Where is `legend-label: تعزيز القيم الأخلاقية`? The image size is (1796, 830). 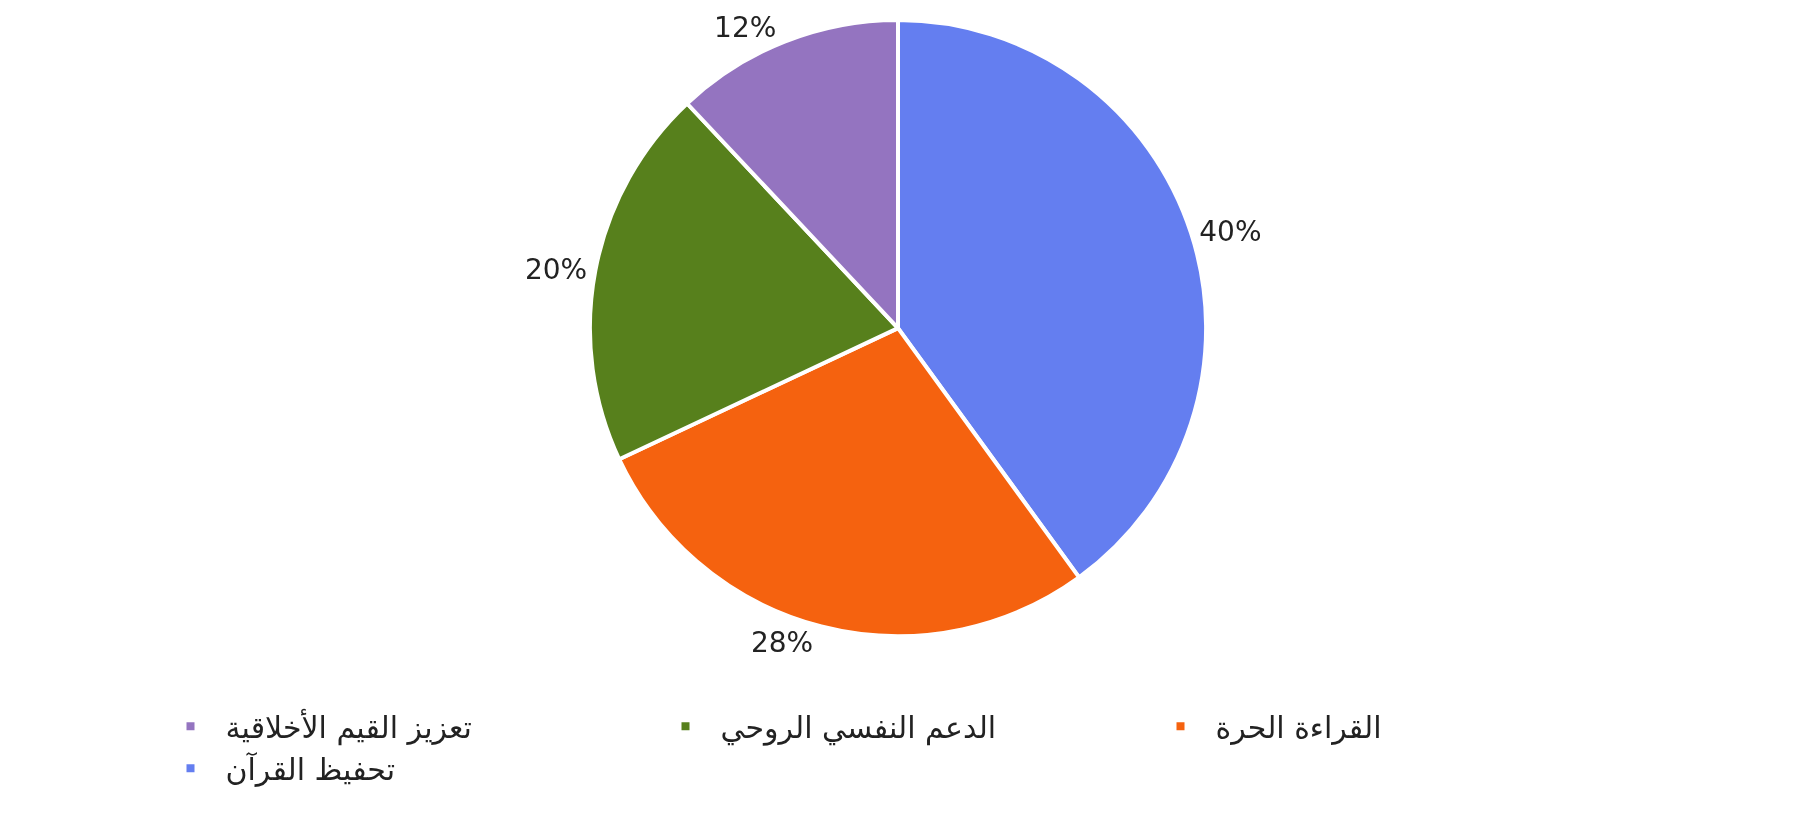 legend-label: تعزيز القيم الأخلاقية is located at coordinates (348, 726).